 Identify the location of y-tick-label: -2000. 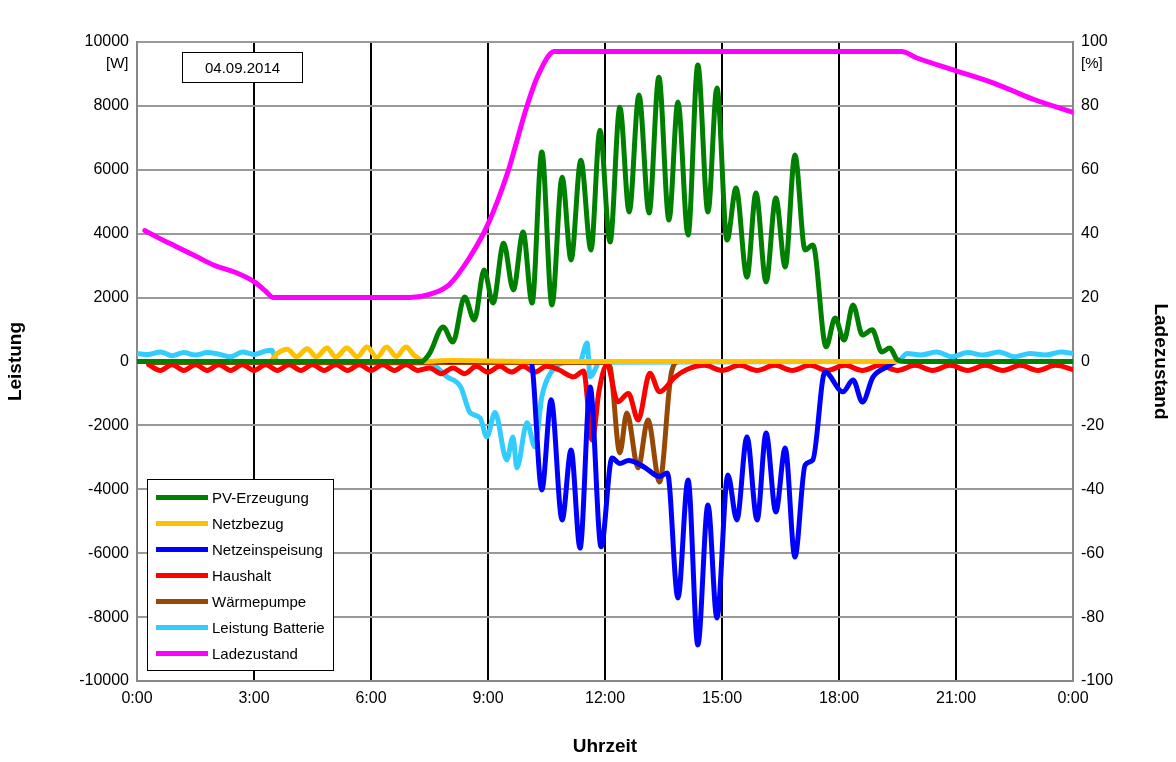
(109, 424).